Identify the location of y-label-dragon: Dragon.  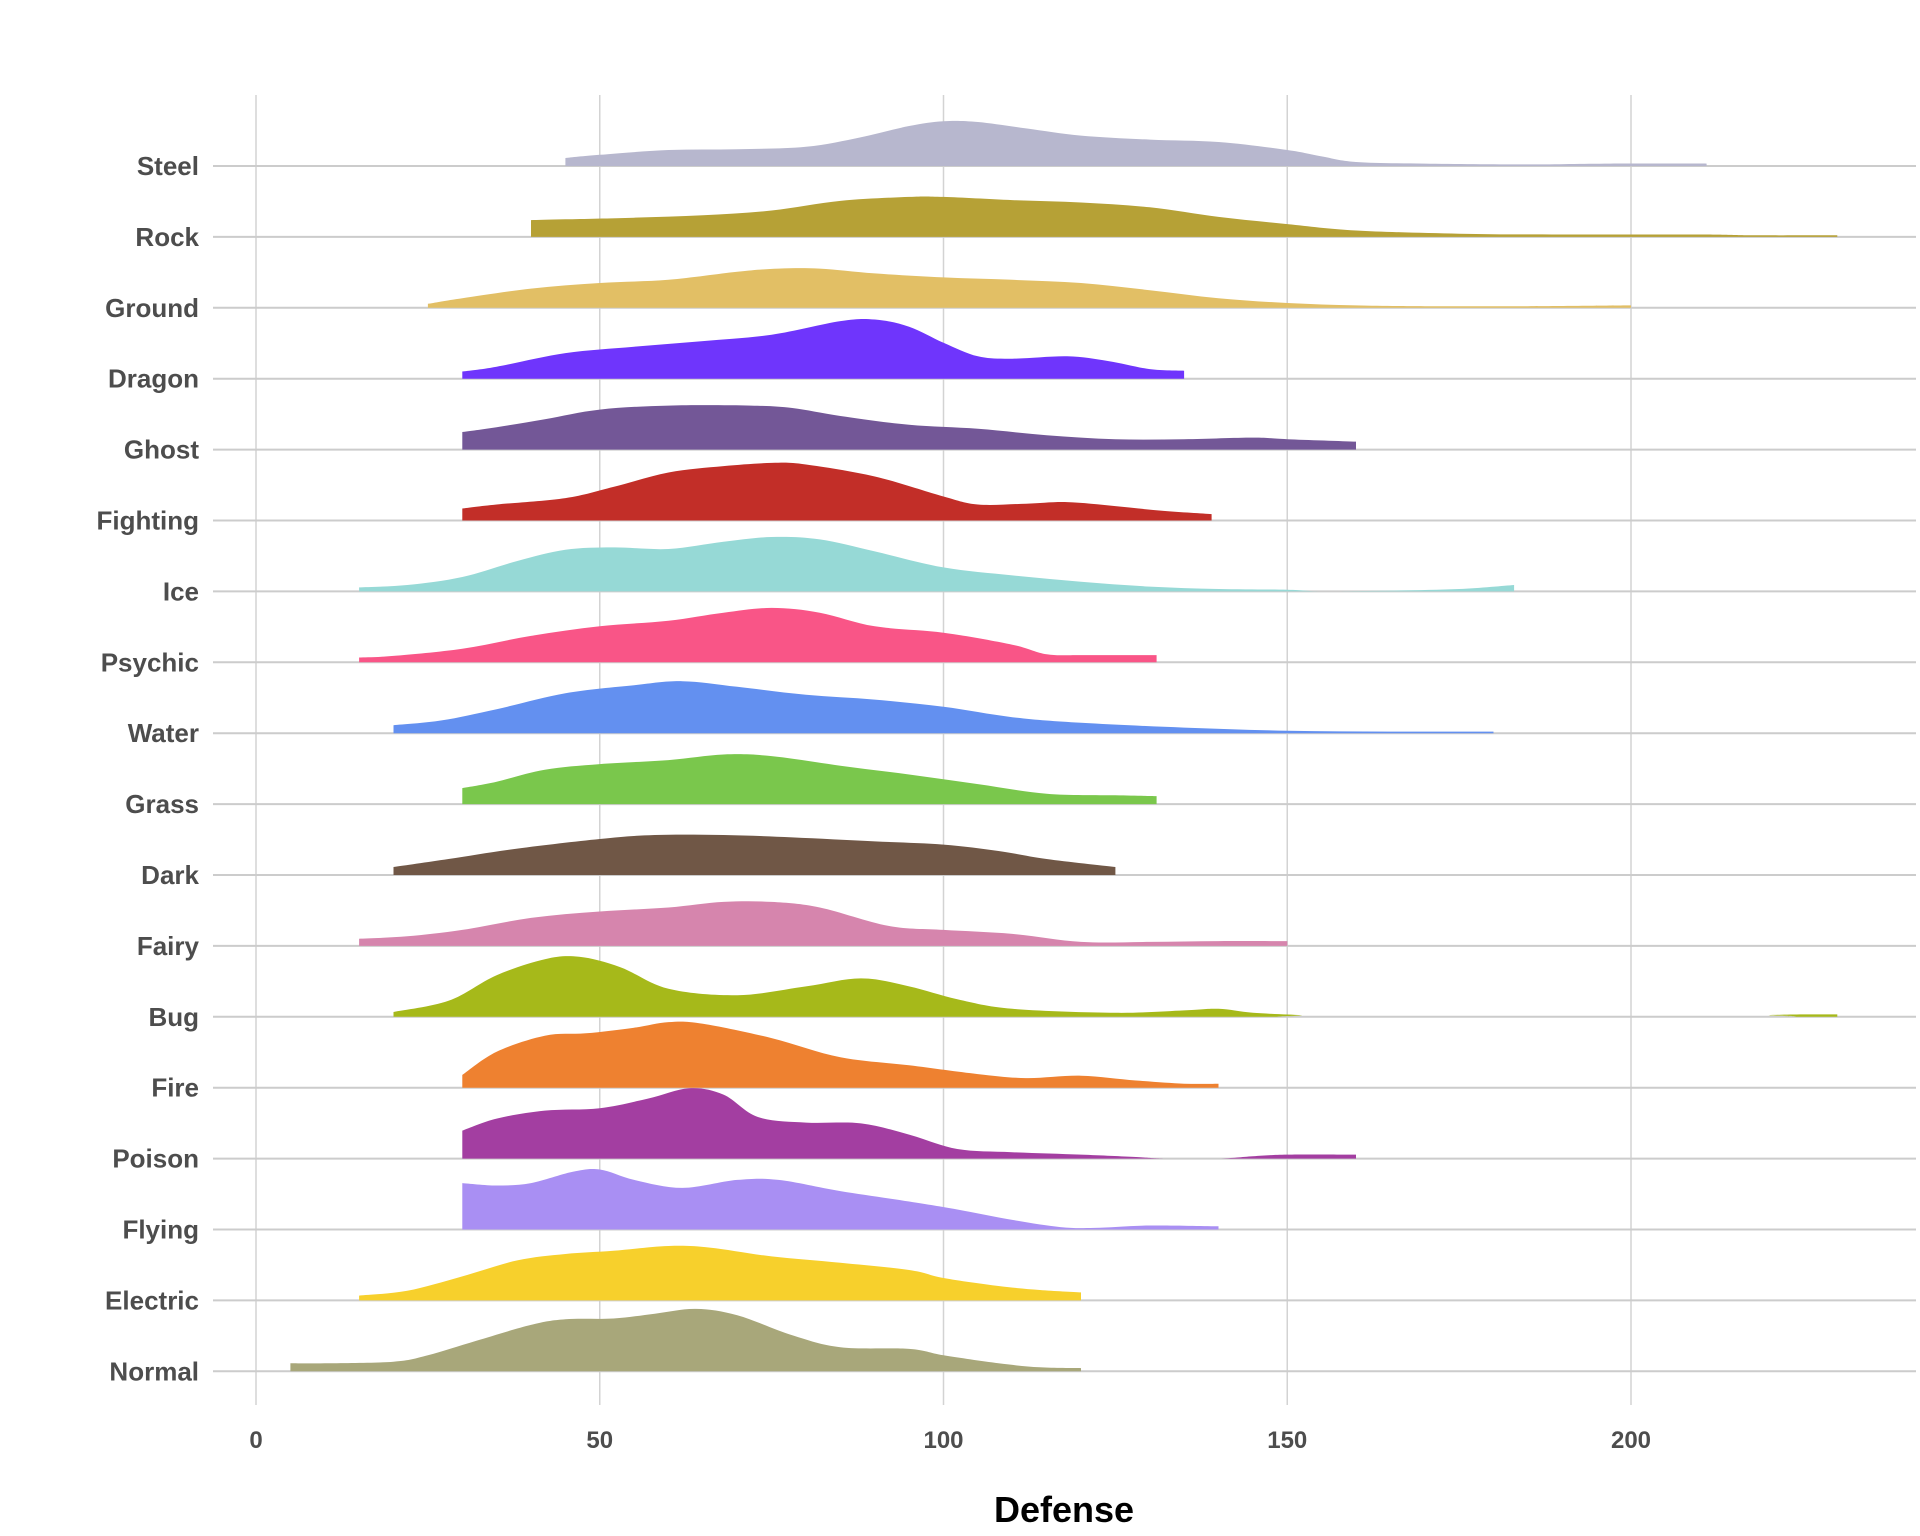
(153, 379).